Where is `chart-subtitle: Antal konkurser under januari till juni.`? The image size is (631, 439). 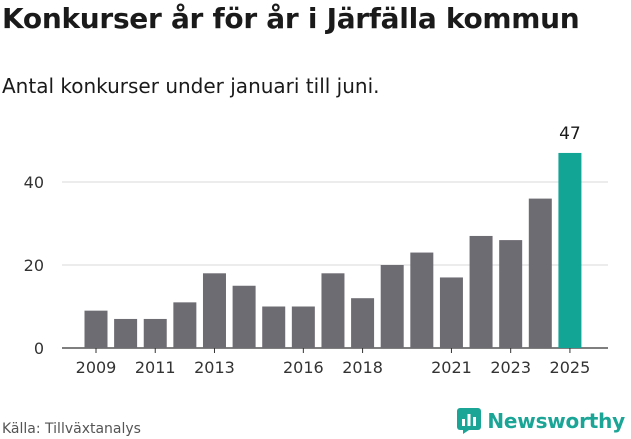 chart-subtitle: Antal konkurser under januari till juni. is located at coordinates (191, 86).